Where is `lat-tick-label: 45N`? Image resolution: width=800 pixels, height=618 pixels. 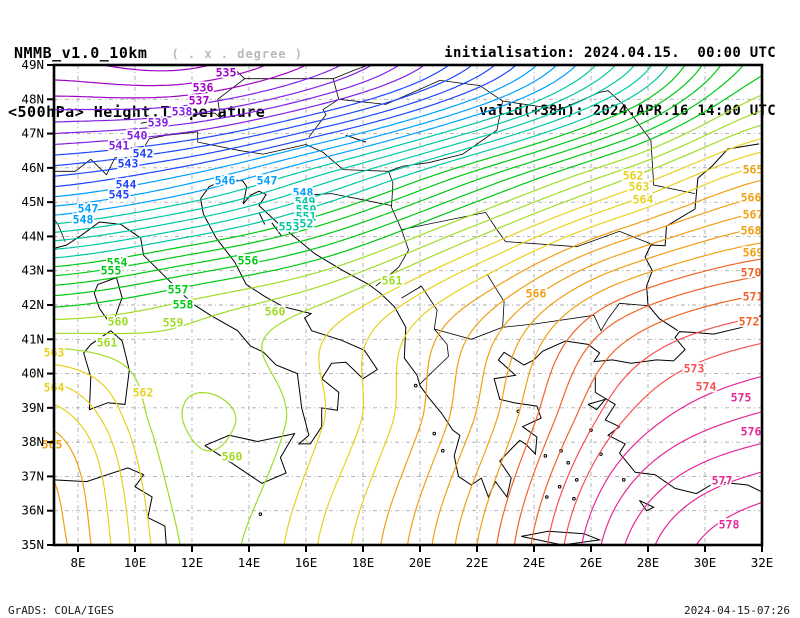
lat-tick-label: 45N is located at coordinates (32, 201).